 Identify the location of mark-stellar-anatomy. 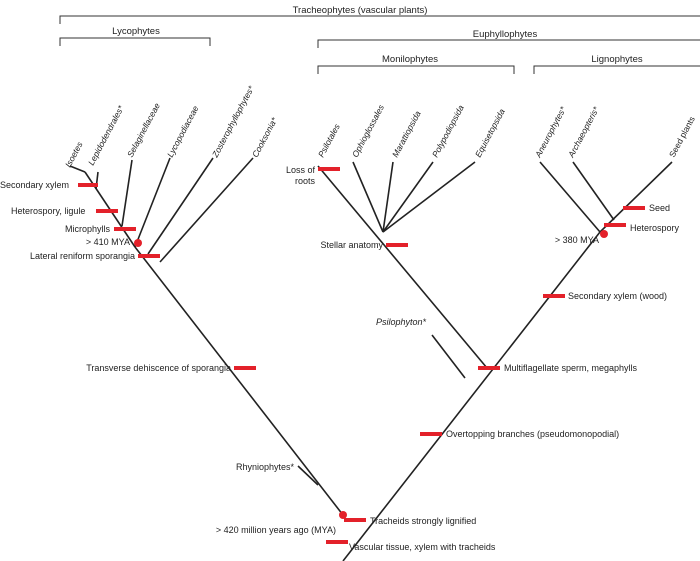
(397, 245).